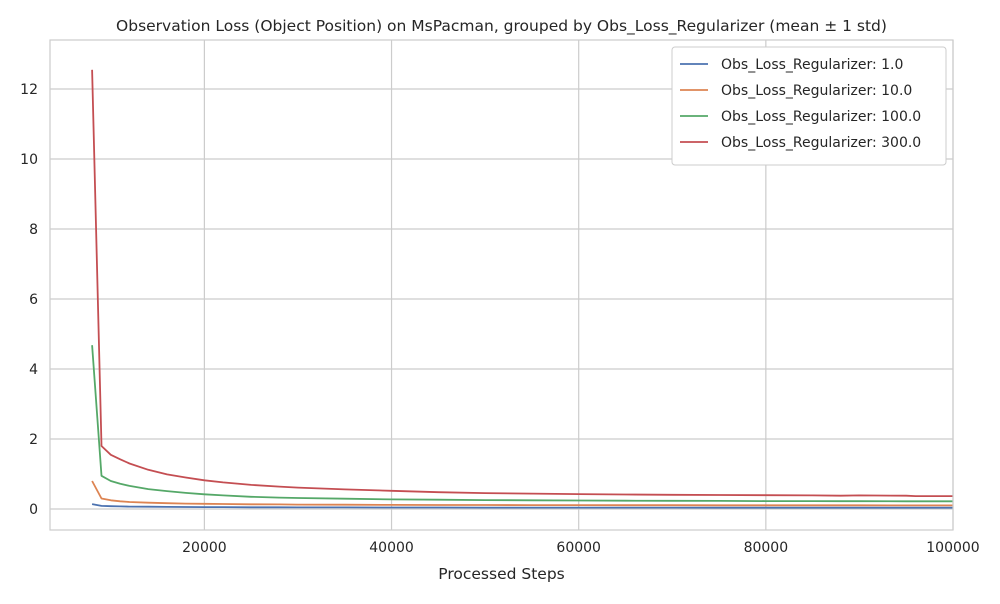 Image resolution: width=1000 pixels, height=604 pixels. Describe the element at coordinates (33, 510) in the screenshot. I see `y-tick-label: 0` at that location.